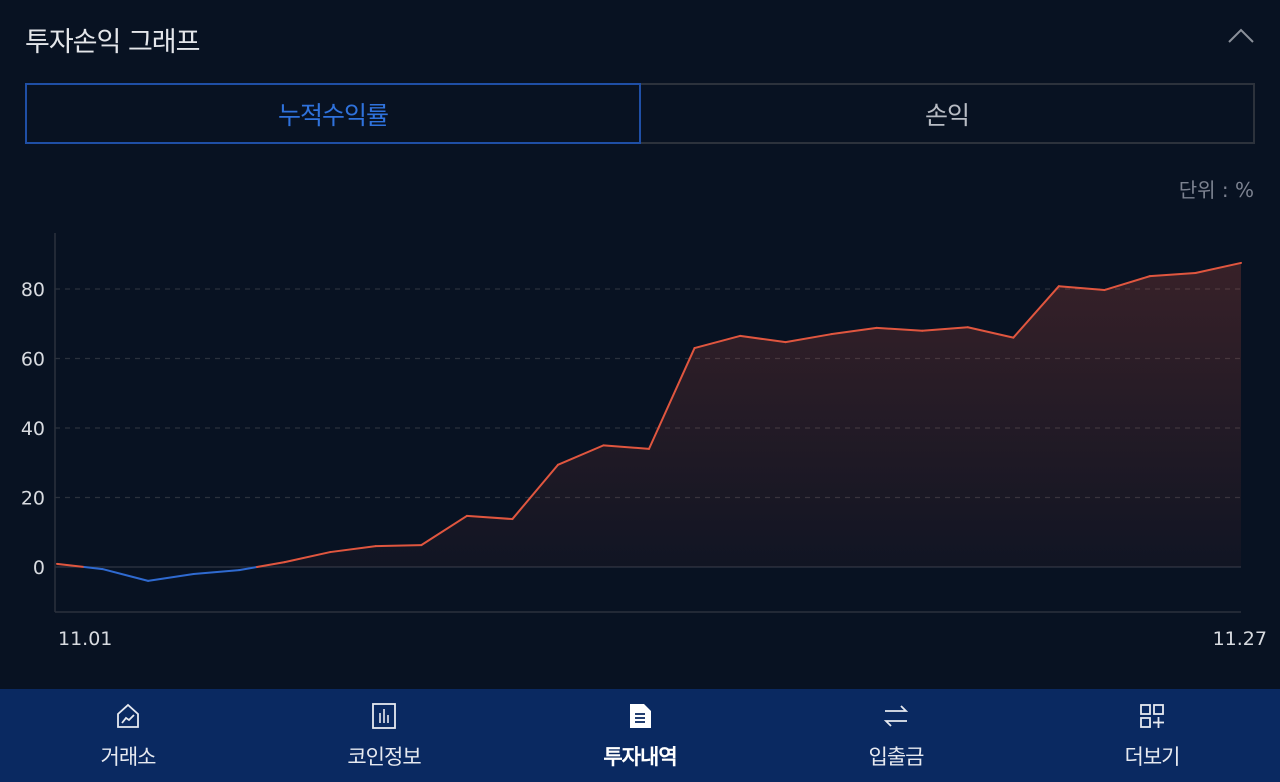 The width and height of the screenshot is (1280, 782). What do you see at coordinates (128, 735) in the screenshot?
I see `nav-exchange: 거래소` at bounding box center [128, 735].